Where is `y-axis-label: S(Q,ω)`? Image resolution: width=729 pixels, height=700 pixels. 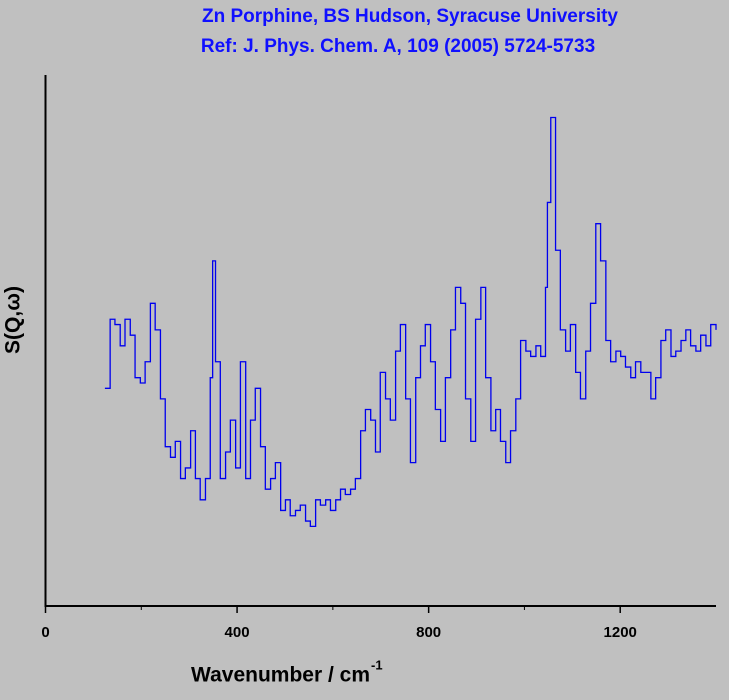 y-axis-label: S(Q,ω) is located at coordinates (13, 320).